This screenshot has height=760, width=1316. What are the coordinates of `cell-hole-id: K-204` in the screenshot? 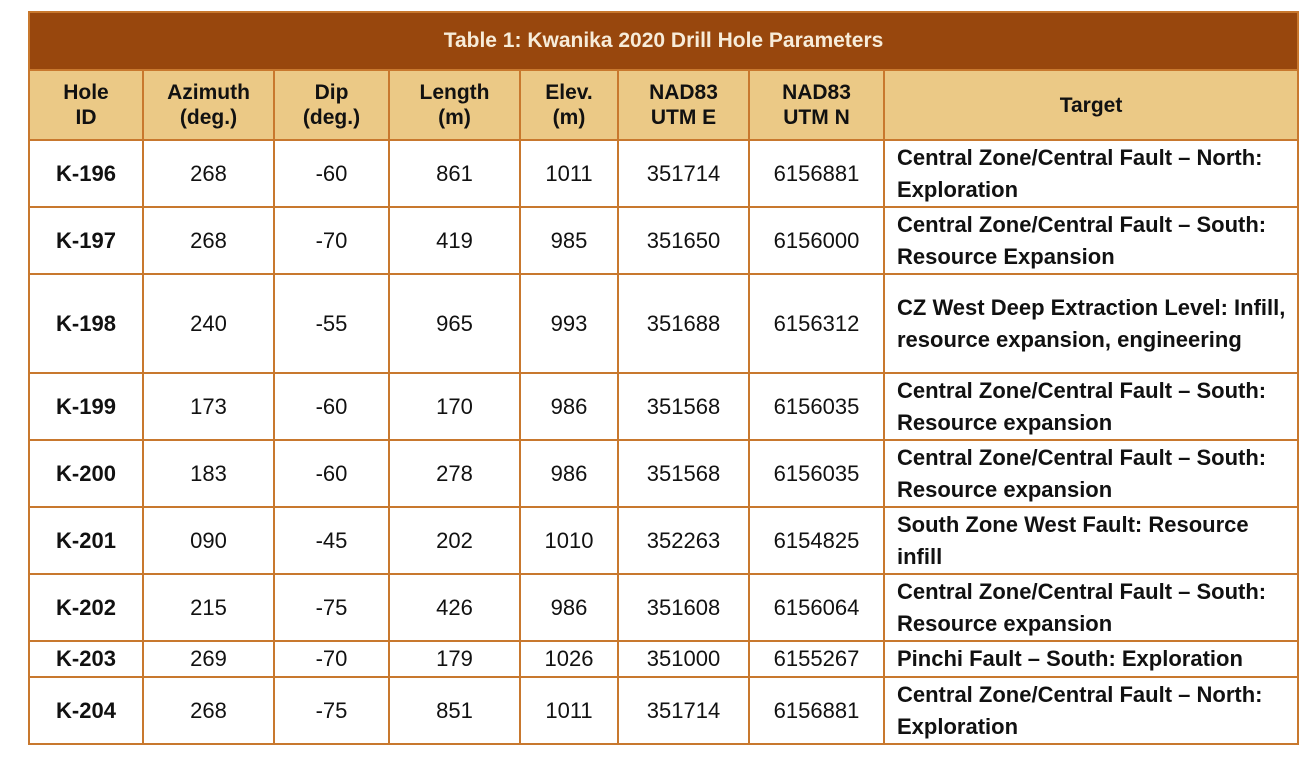 It's located at (86, 710).